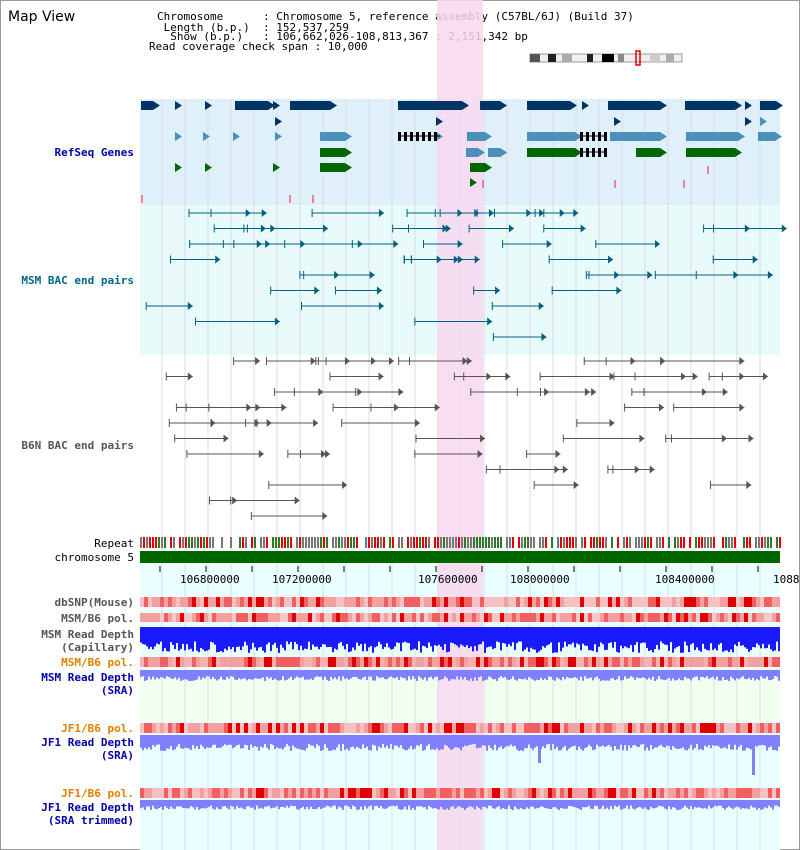 This screenshot has height=850, width=800. I want to click on ideogram-band, so click(608, 58).